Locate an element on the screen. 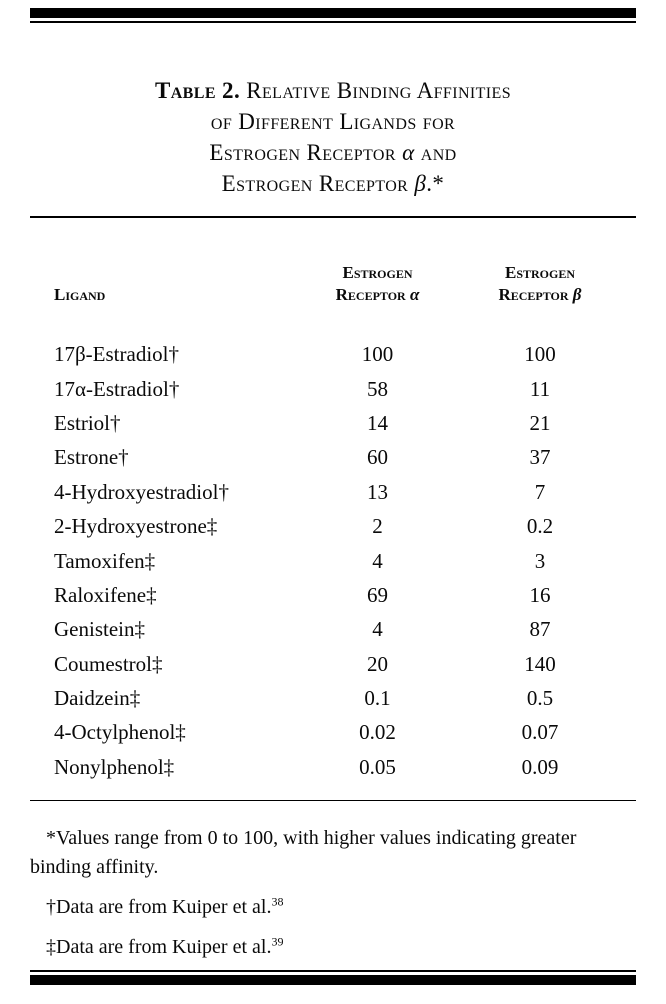  table-row: Daidzein‡ 0.1 0.5 is located at coordinates (333, 698).